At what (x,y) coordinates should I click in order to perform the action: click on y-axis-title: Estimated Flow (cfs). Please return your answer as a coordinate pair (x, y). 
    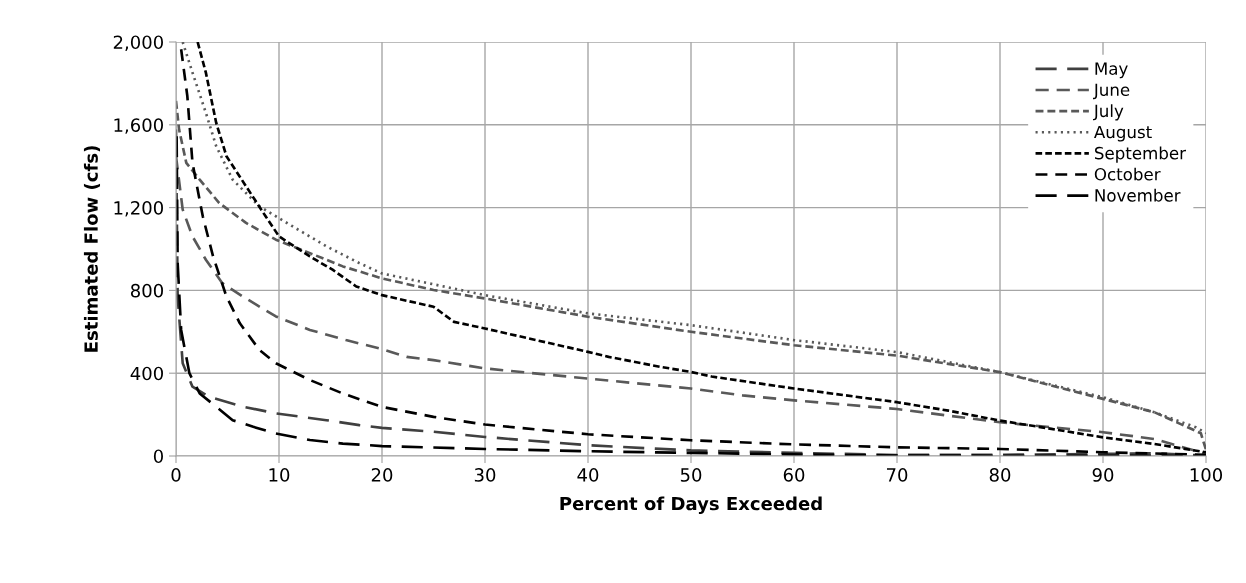
    Looking at the image, I should click on (92, 249).